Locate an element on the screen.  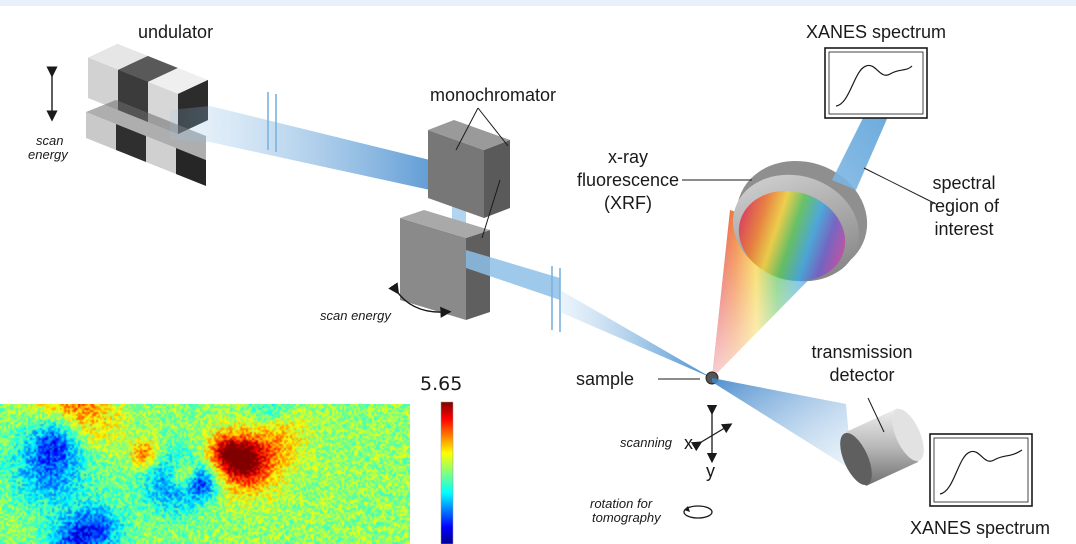
transmission-detector: transmission detector is located at coordinates (867, 414).